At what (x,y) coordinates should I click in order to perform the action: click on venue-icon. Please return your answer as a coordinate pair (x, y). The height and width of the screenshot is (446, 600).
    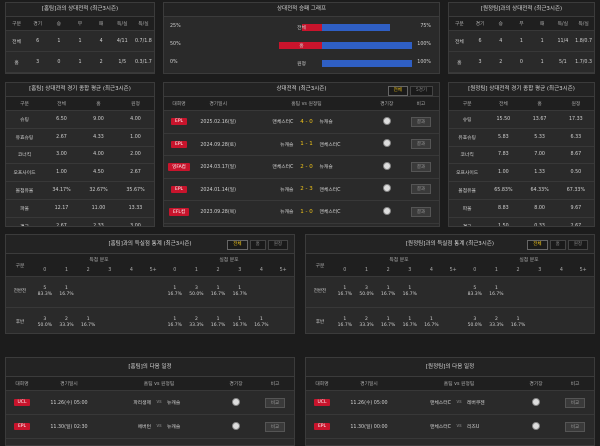
    Looking at the image, I should click on (536, 401).